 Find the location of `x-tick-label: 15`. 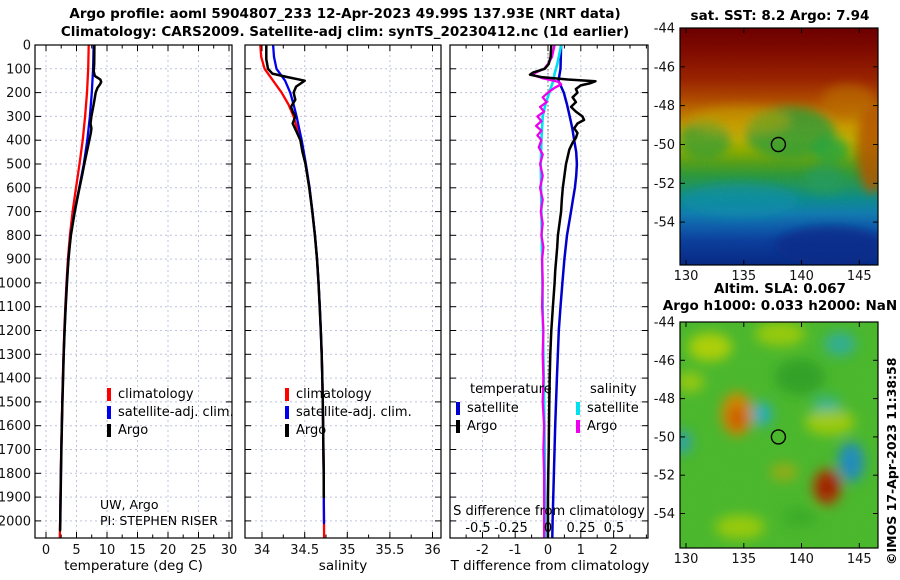

x-tick-label: 15 is located at coordinates (137, 550).